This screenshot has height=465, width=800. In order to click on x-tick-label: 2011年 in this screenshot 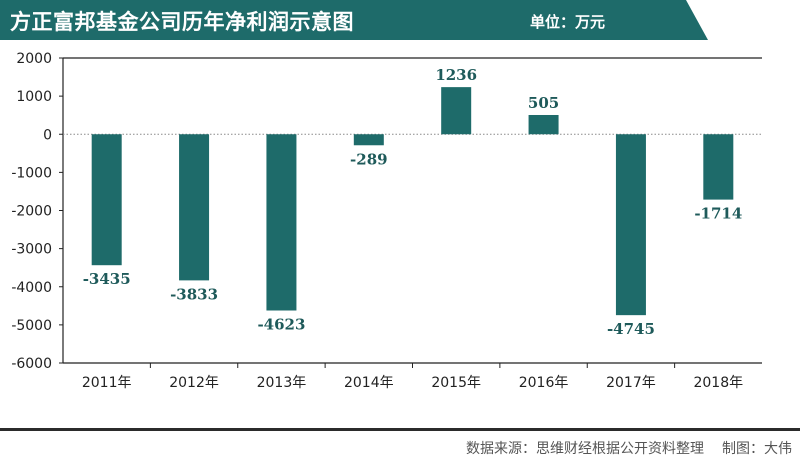, I will do `click(107, 383)`.